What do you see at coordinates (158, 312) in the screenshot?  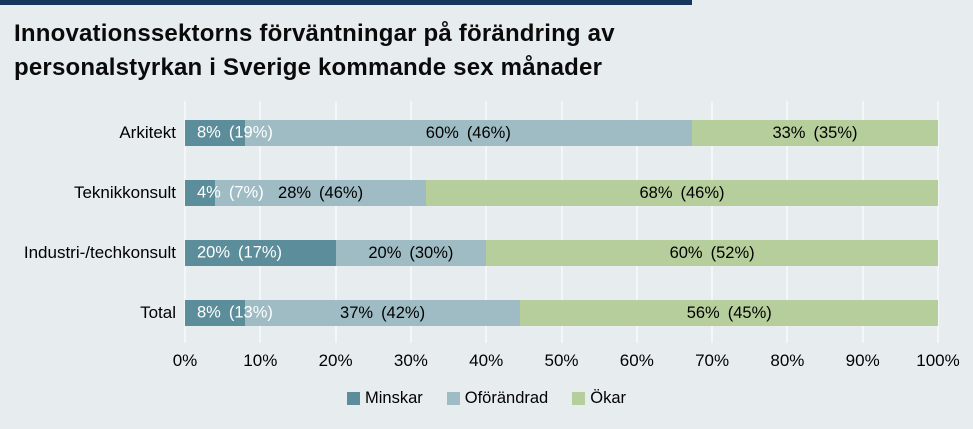 I see `category-label: Total` at bounding box center [158, 312].